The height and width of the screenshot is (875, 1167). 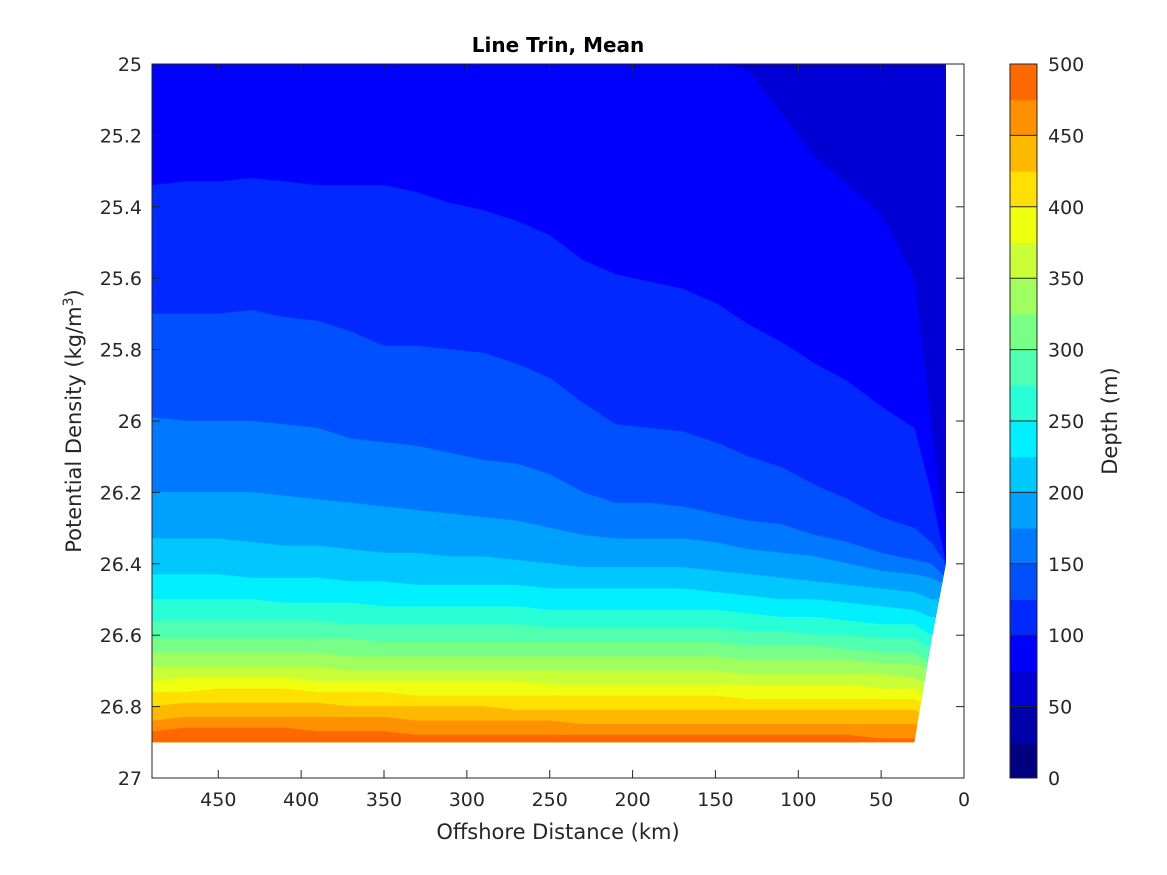 I want to click on colorbar-ticks: 0 50 100 150 200 250 300 350 400 450 500, so click(x=1047, y=422).